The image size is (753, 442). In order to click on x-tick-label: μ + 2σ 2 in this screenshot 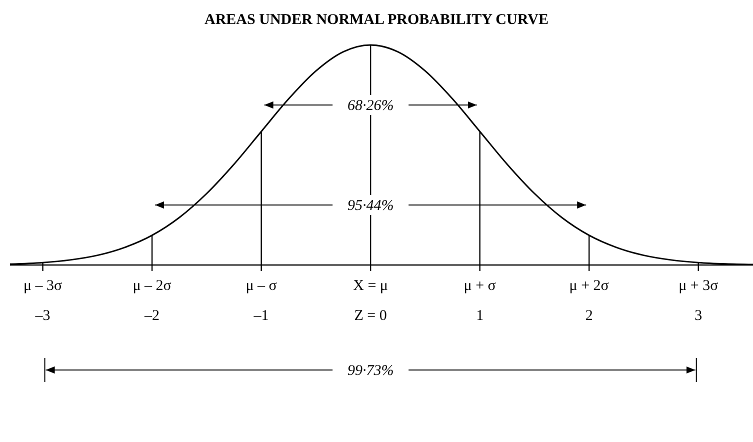, I will do `click(589, 301)`.